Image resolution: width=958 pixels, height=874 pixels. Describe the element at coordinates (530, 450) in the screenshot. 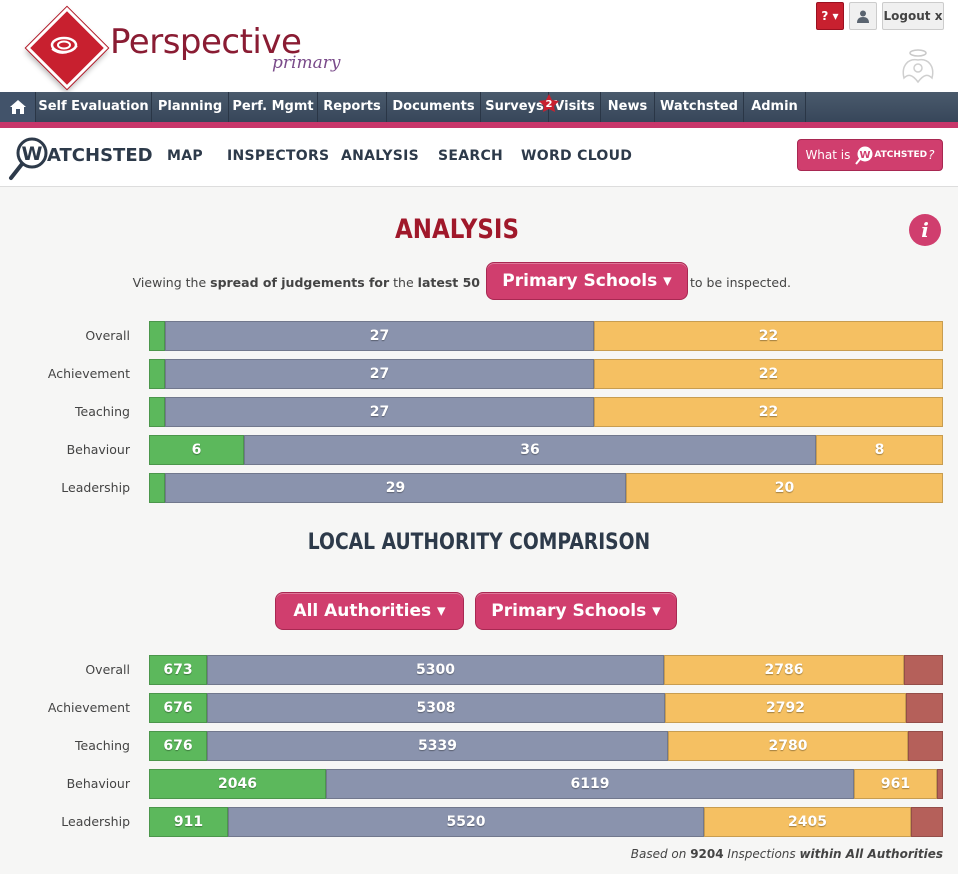

I see `analysis-segment-good: 36` at that location.